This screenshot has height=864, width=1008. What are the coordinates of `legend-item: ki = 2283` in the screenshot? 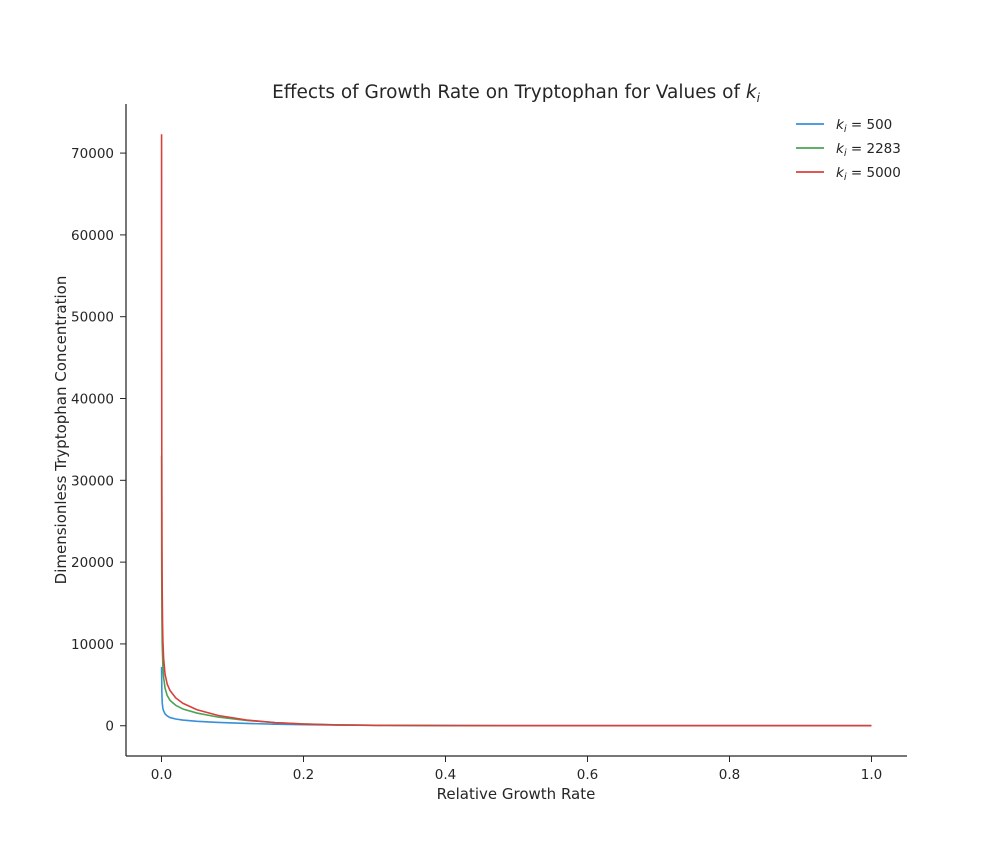 It's located at (848, 150).